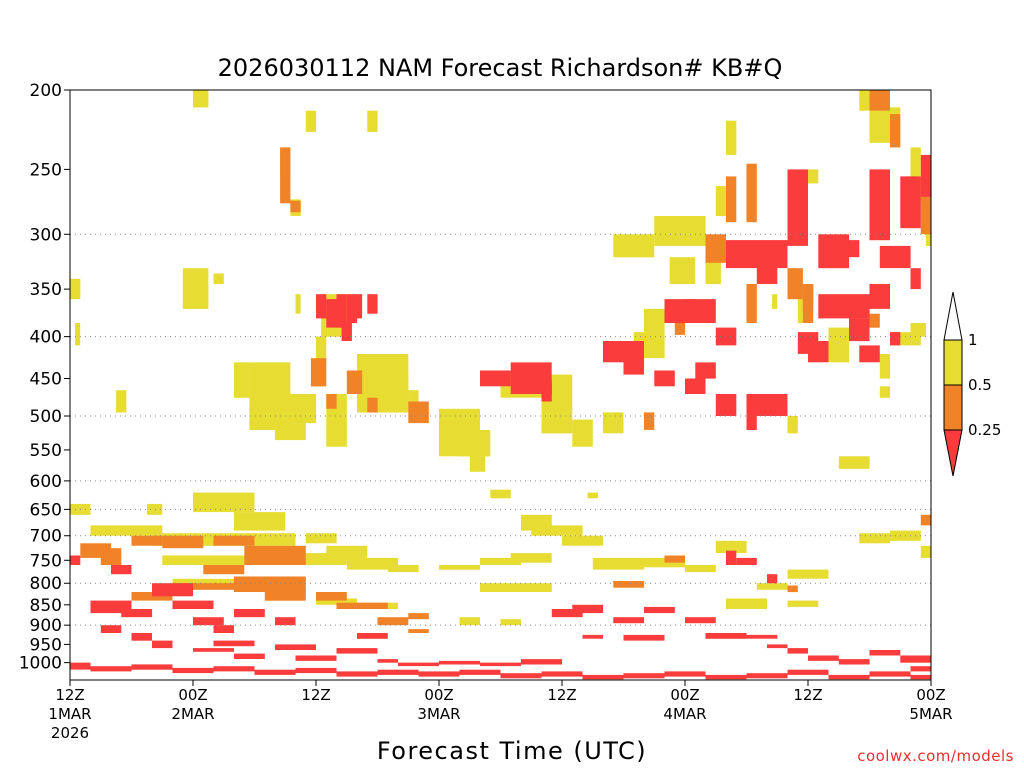 This screenshot has height=768, width=1024. I want to click on y-tick-label: 600, so click(46, 482).